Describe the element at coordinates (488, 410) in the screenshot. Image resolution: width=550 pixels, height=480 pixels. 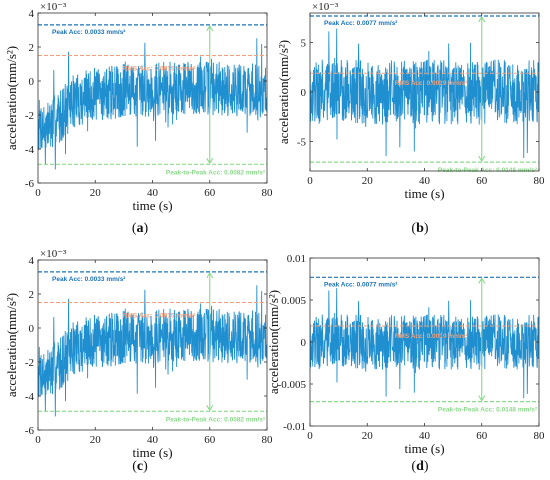
I see `p2p-label: Peak-to-Peak Acc: 0.0148 mm/s²` at that location.